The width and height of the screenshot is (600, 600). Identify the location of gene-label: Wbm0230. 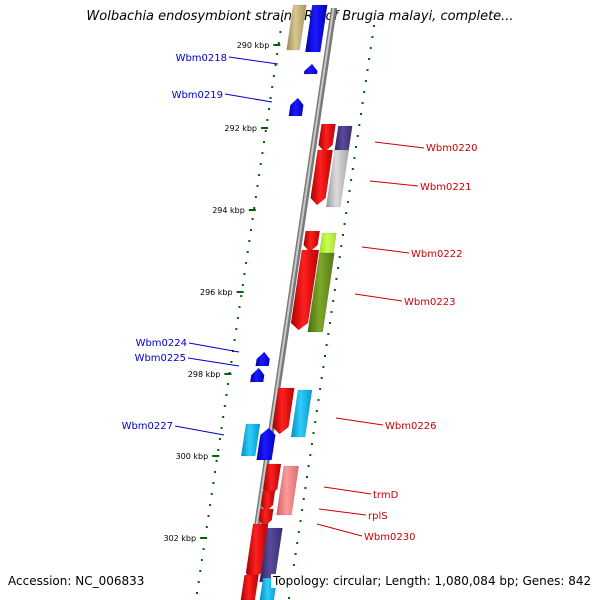
(389, 537).